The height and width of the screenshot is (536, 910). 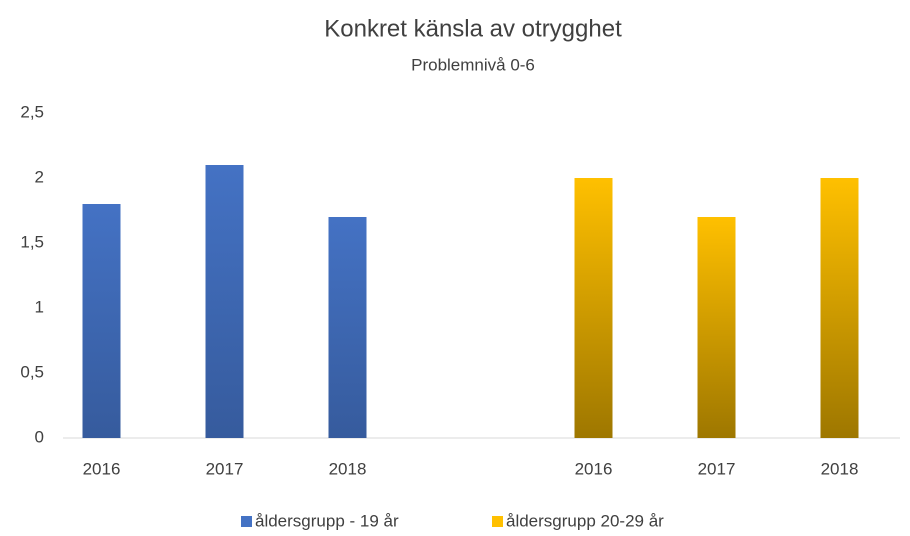 What do you see at coordinates (473, 28) in the screenshot?
I see `chart-title: Konkret känsla av otrygghet` at bounding box center [473, 28].